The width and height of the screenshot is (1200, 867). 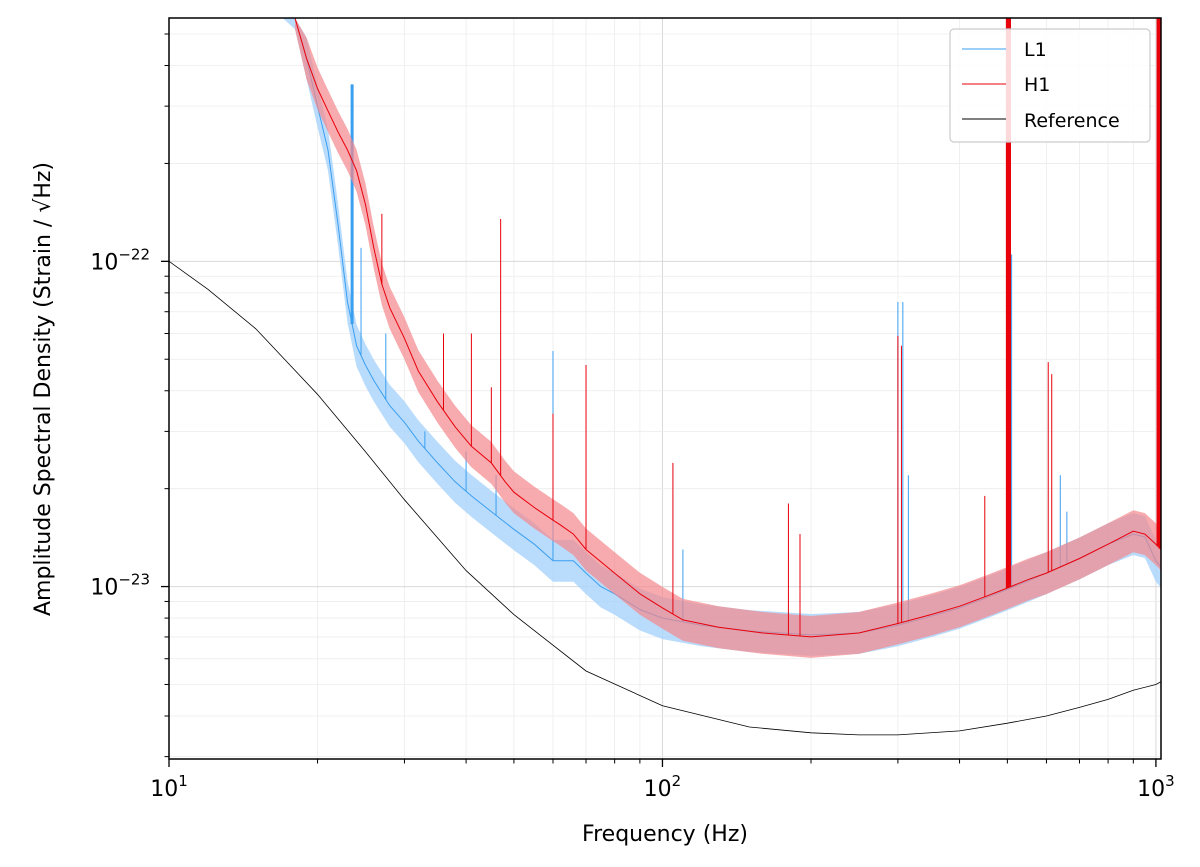 I want to click on legend-label-l1: L1, so click(x=1035, y=50).